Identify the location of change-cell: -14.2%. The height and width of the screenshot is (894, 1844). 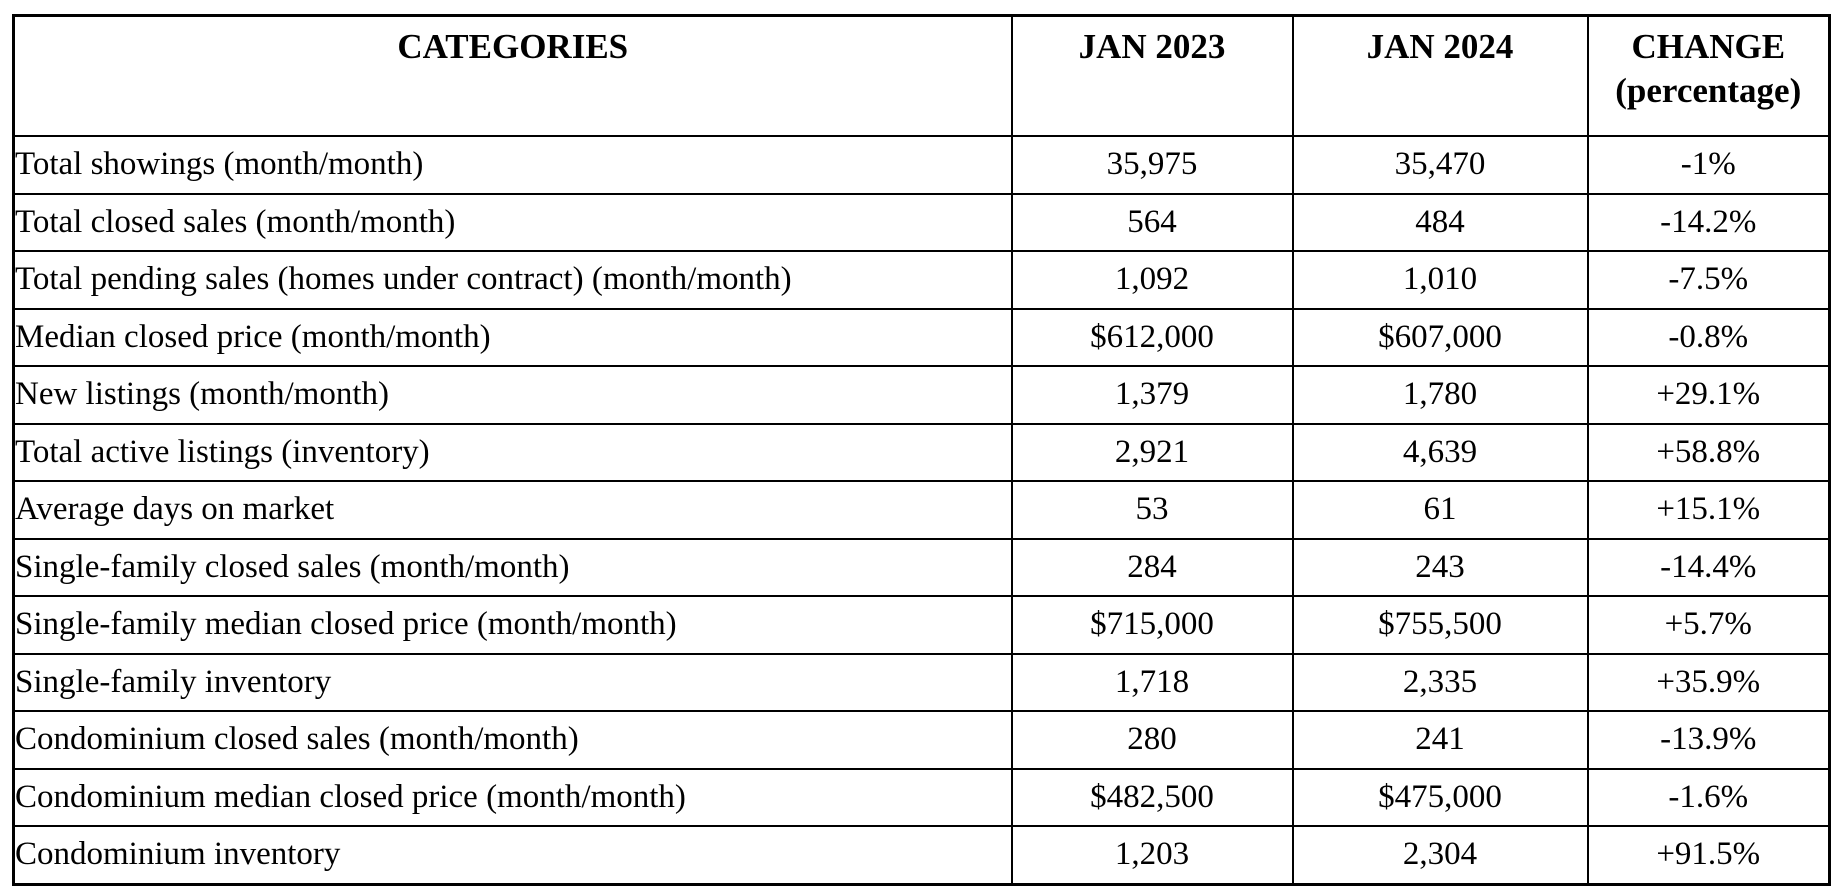
(1708, 222).